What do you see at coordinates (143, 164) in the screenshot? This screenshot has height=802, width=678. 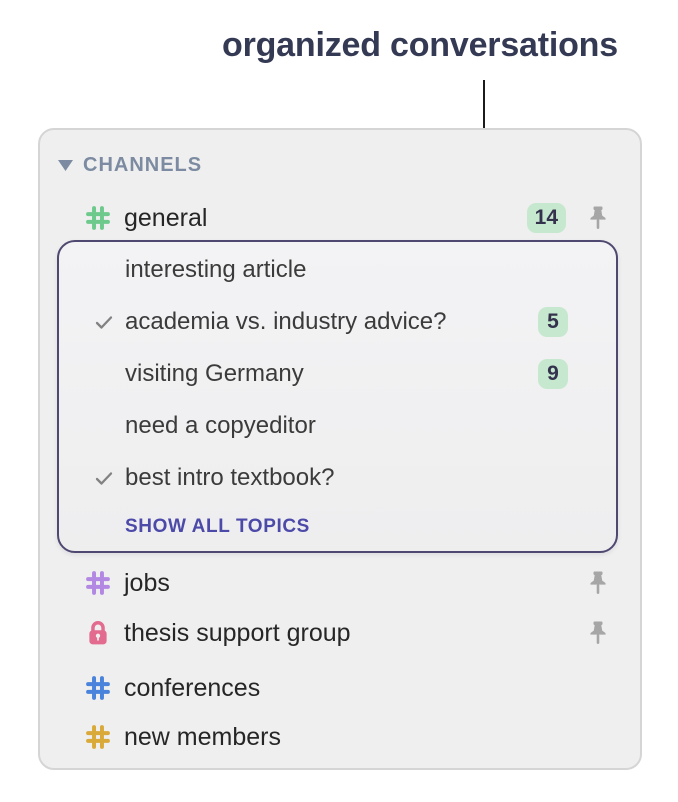 I see `channels-section-label: CHANNELS` at bounding box center [143, 164].